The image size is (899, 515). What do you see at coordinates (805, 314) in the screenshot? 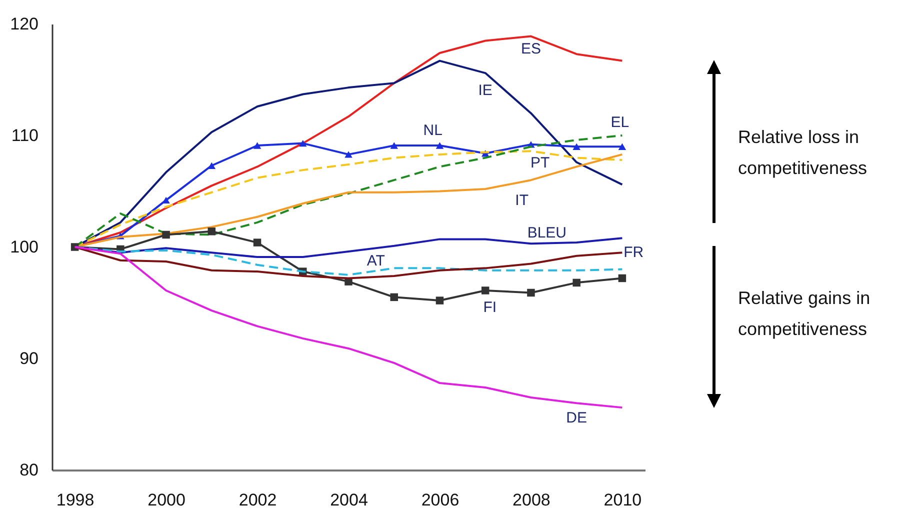
I see `text: Relative gains in competitiveness` at bounding box center [805, 314].